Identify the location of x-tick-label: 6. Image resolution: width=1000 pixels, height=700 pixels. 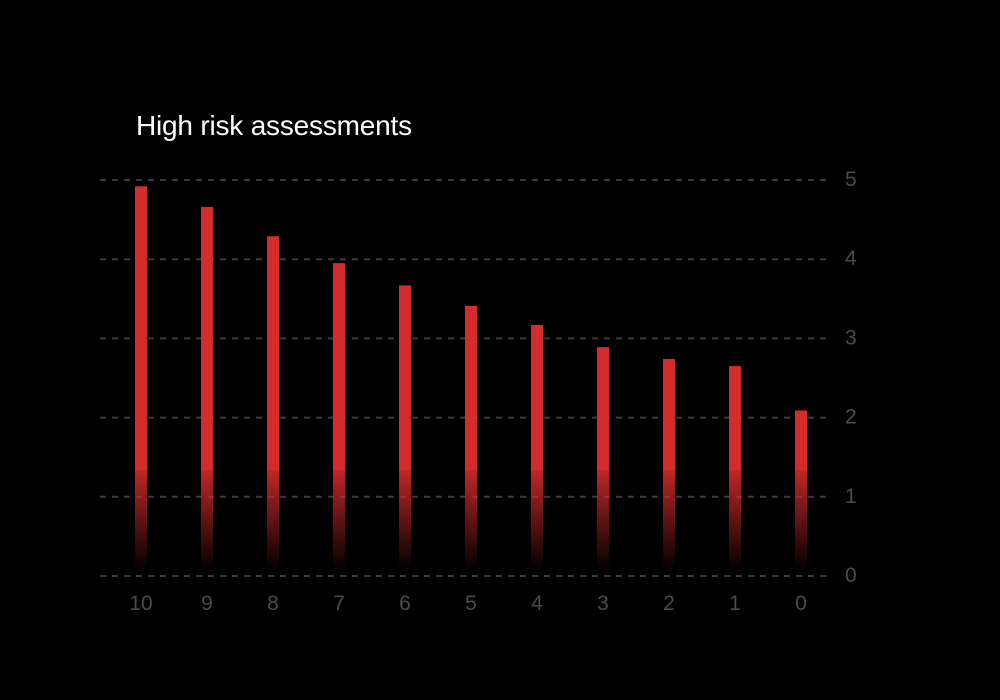
(405, 603).